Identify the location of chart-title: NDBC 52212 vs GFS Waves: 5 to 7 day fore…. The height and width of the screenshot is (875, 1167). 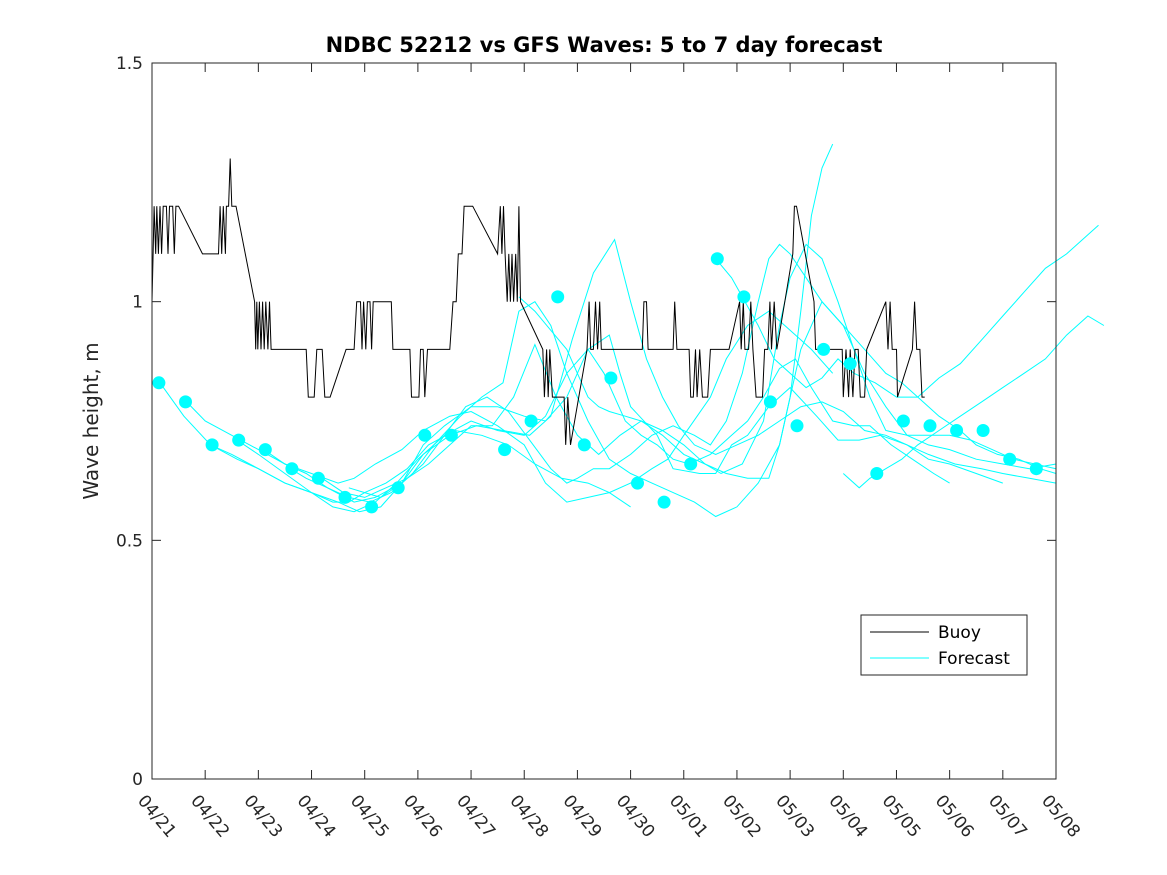
(604, 45).